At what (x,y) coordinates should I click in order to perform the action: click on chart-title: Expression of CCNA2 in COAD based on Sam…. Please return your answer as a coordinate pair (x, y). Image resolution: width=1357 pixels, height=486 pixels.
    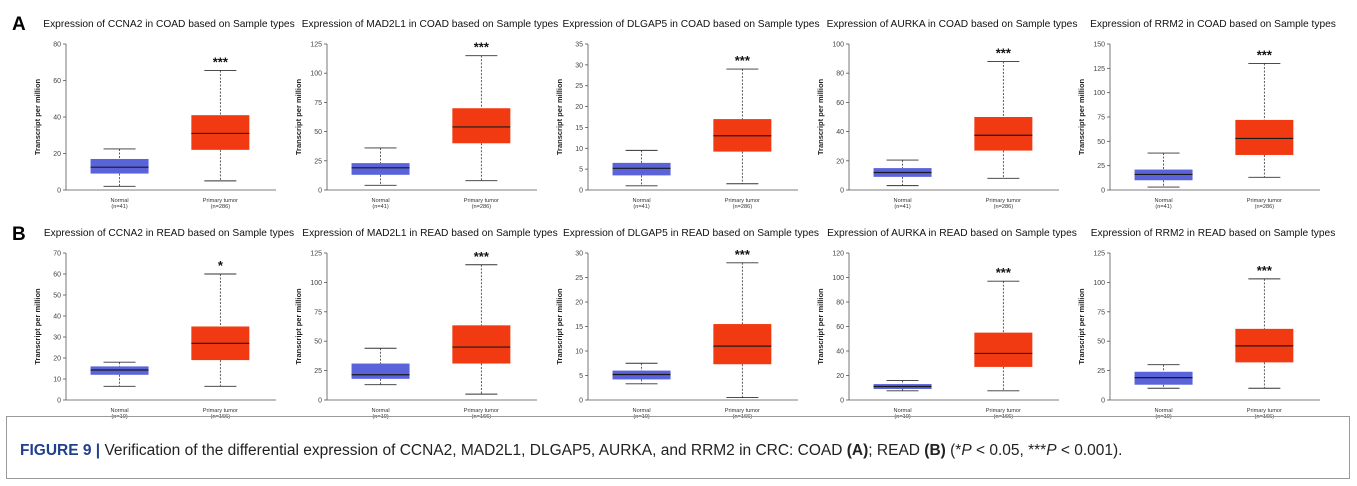
    Looking at the image, I should click on (168, 24).